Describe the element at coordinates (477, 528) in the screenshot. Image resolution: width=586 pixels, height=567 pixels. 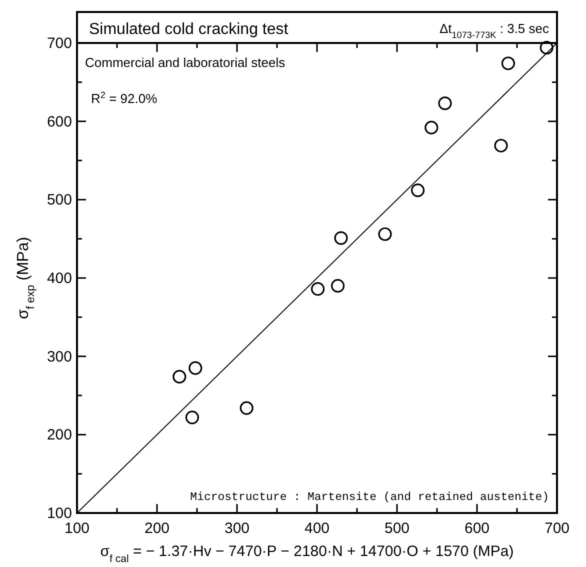
I see `x-tick-label: 600` at that location.